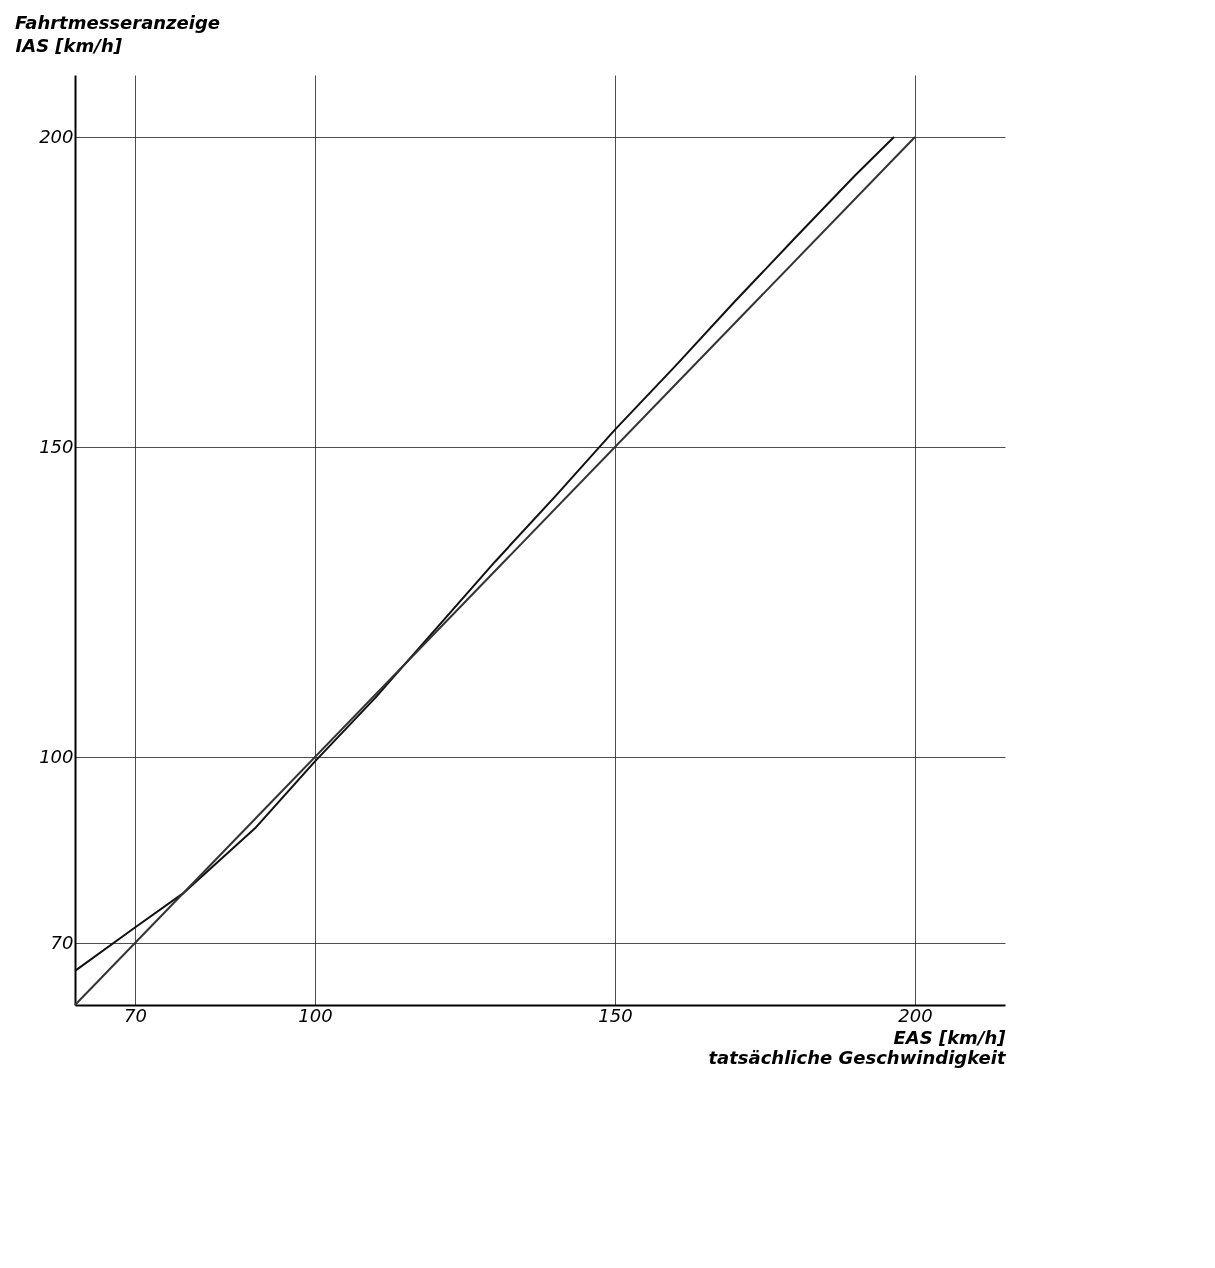 The width and height of the screenshot is (1215, 1268). I want to click on x-axis-title: EAS [km/h], so click(950, 1037).